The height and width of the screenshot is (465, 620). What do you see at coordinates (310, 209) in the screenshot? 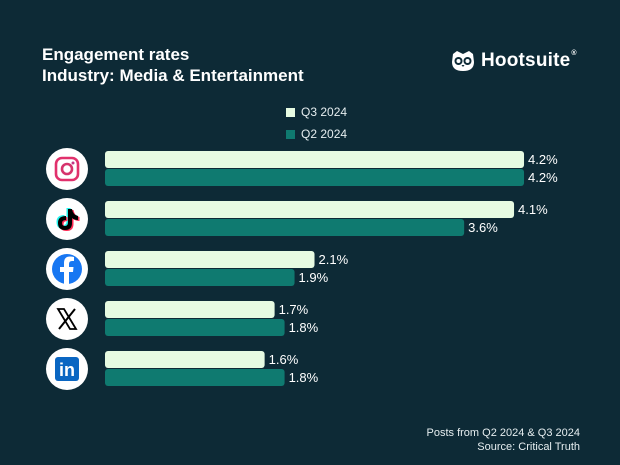
I see `bar-tiktok-q3` at bounding box center [310, 209].